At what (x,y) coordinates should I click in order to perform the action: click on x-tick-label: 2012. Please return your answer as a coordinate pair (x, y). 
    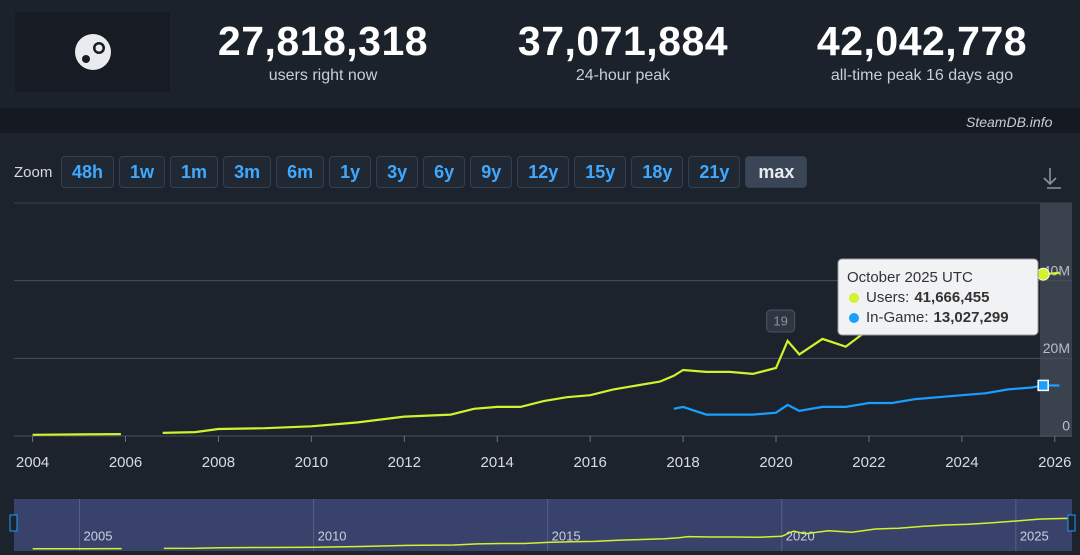
    Looking at the image, I should click on (404, 462).